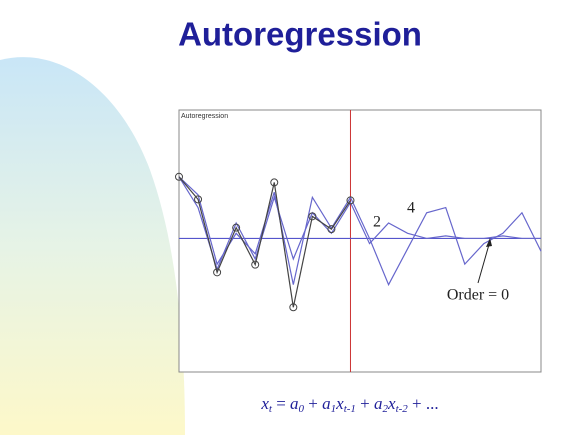 This screenshot has width=580, height=435. Describe the element at coordinates (402, 409) in the screenshot. I see `formula-subscript: t-2` at that location.